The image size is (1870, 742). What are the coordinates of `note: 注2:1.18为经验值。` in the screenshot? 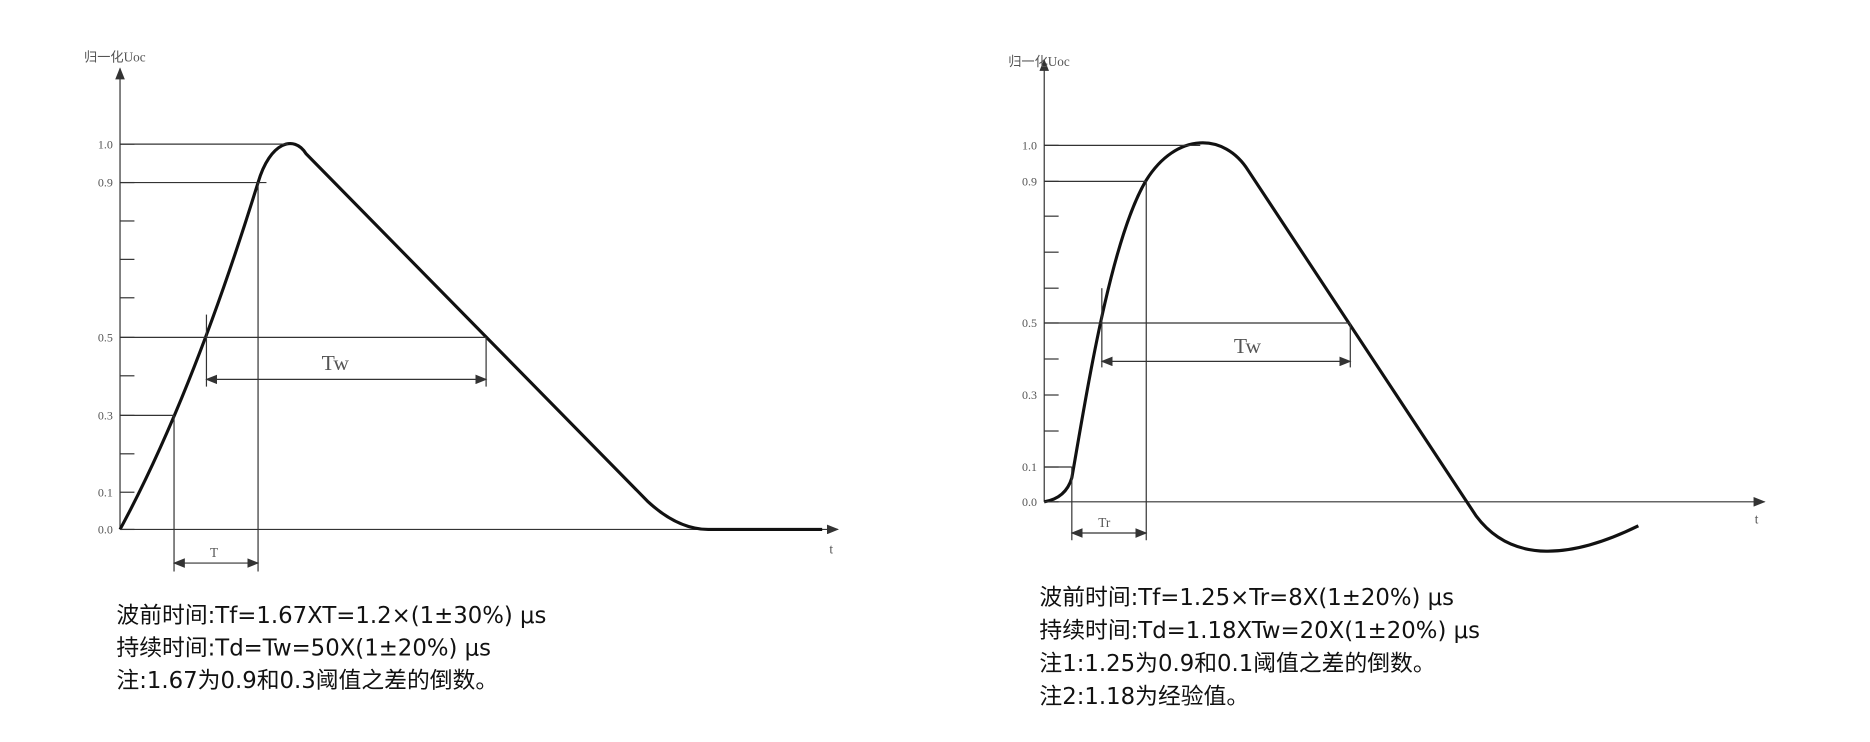 It's located at (1144, 697).